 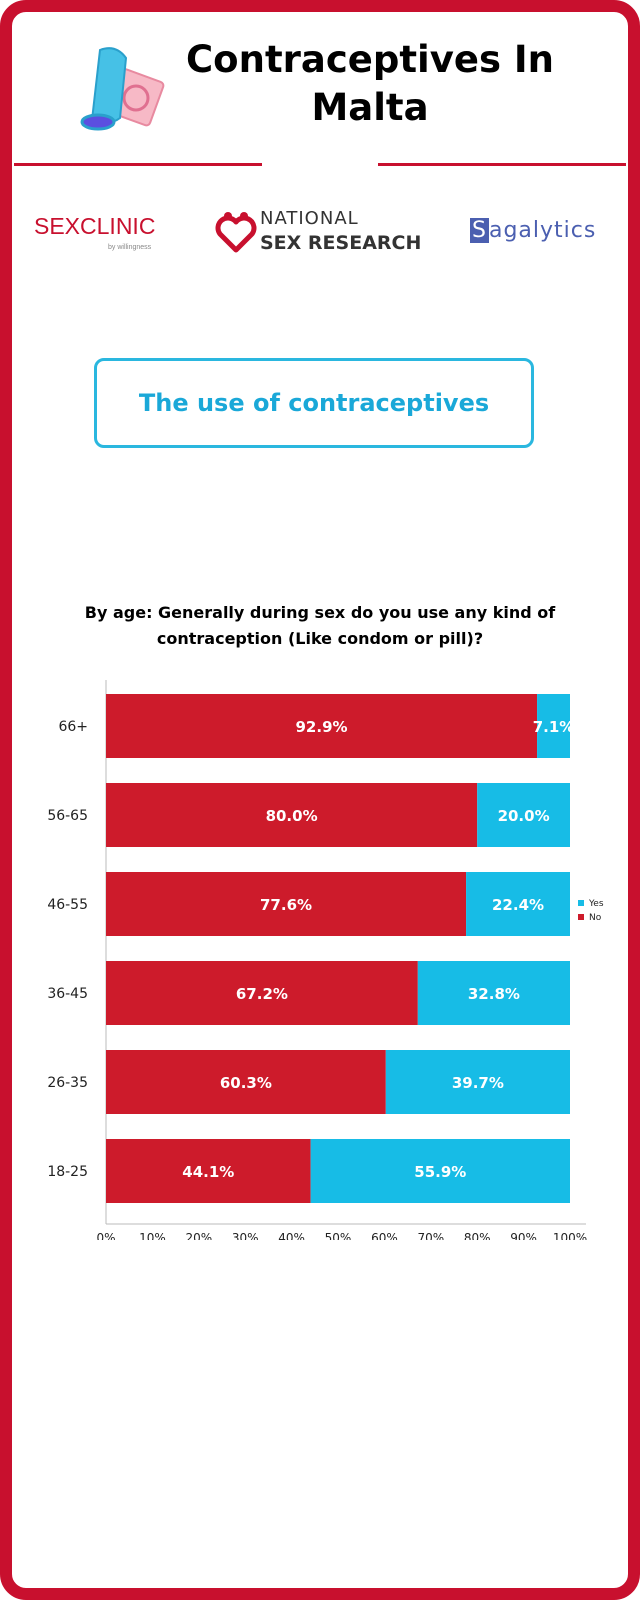 What do you see at coordinates (67, 994) in the screenshot?
I see `category-label: 36-45` at bounding box center [67, 994].